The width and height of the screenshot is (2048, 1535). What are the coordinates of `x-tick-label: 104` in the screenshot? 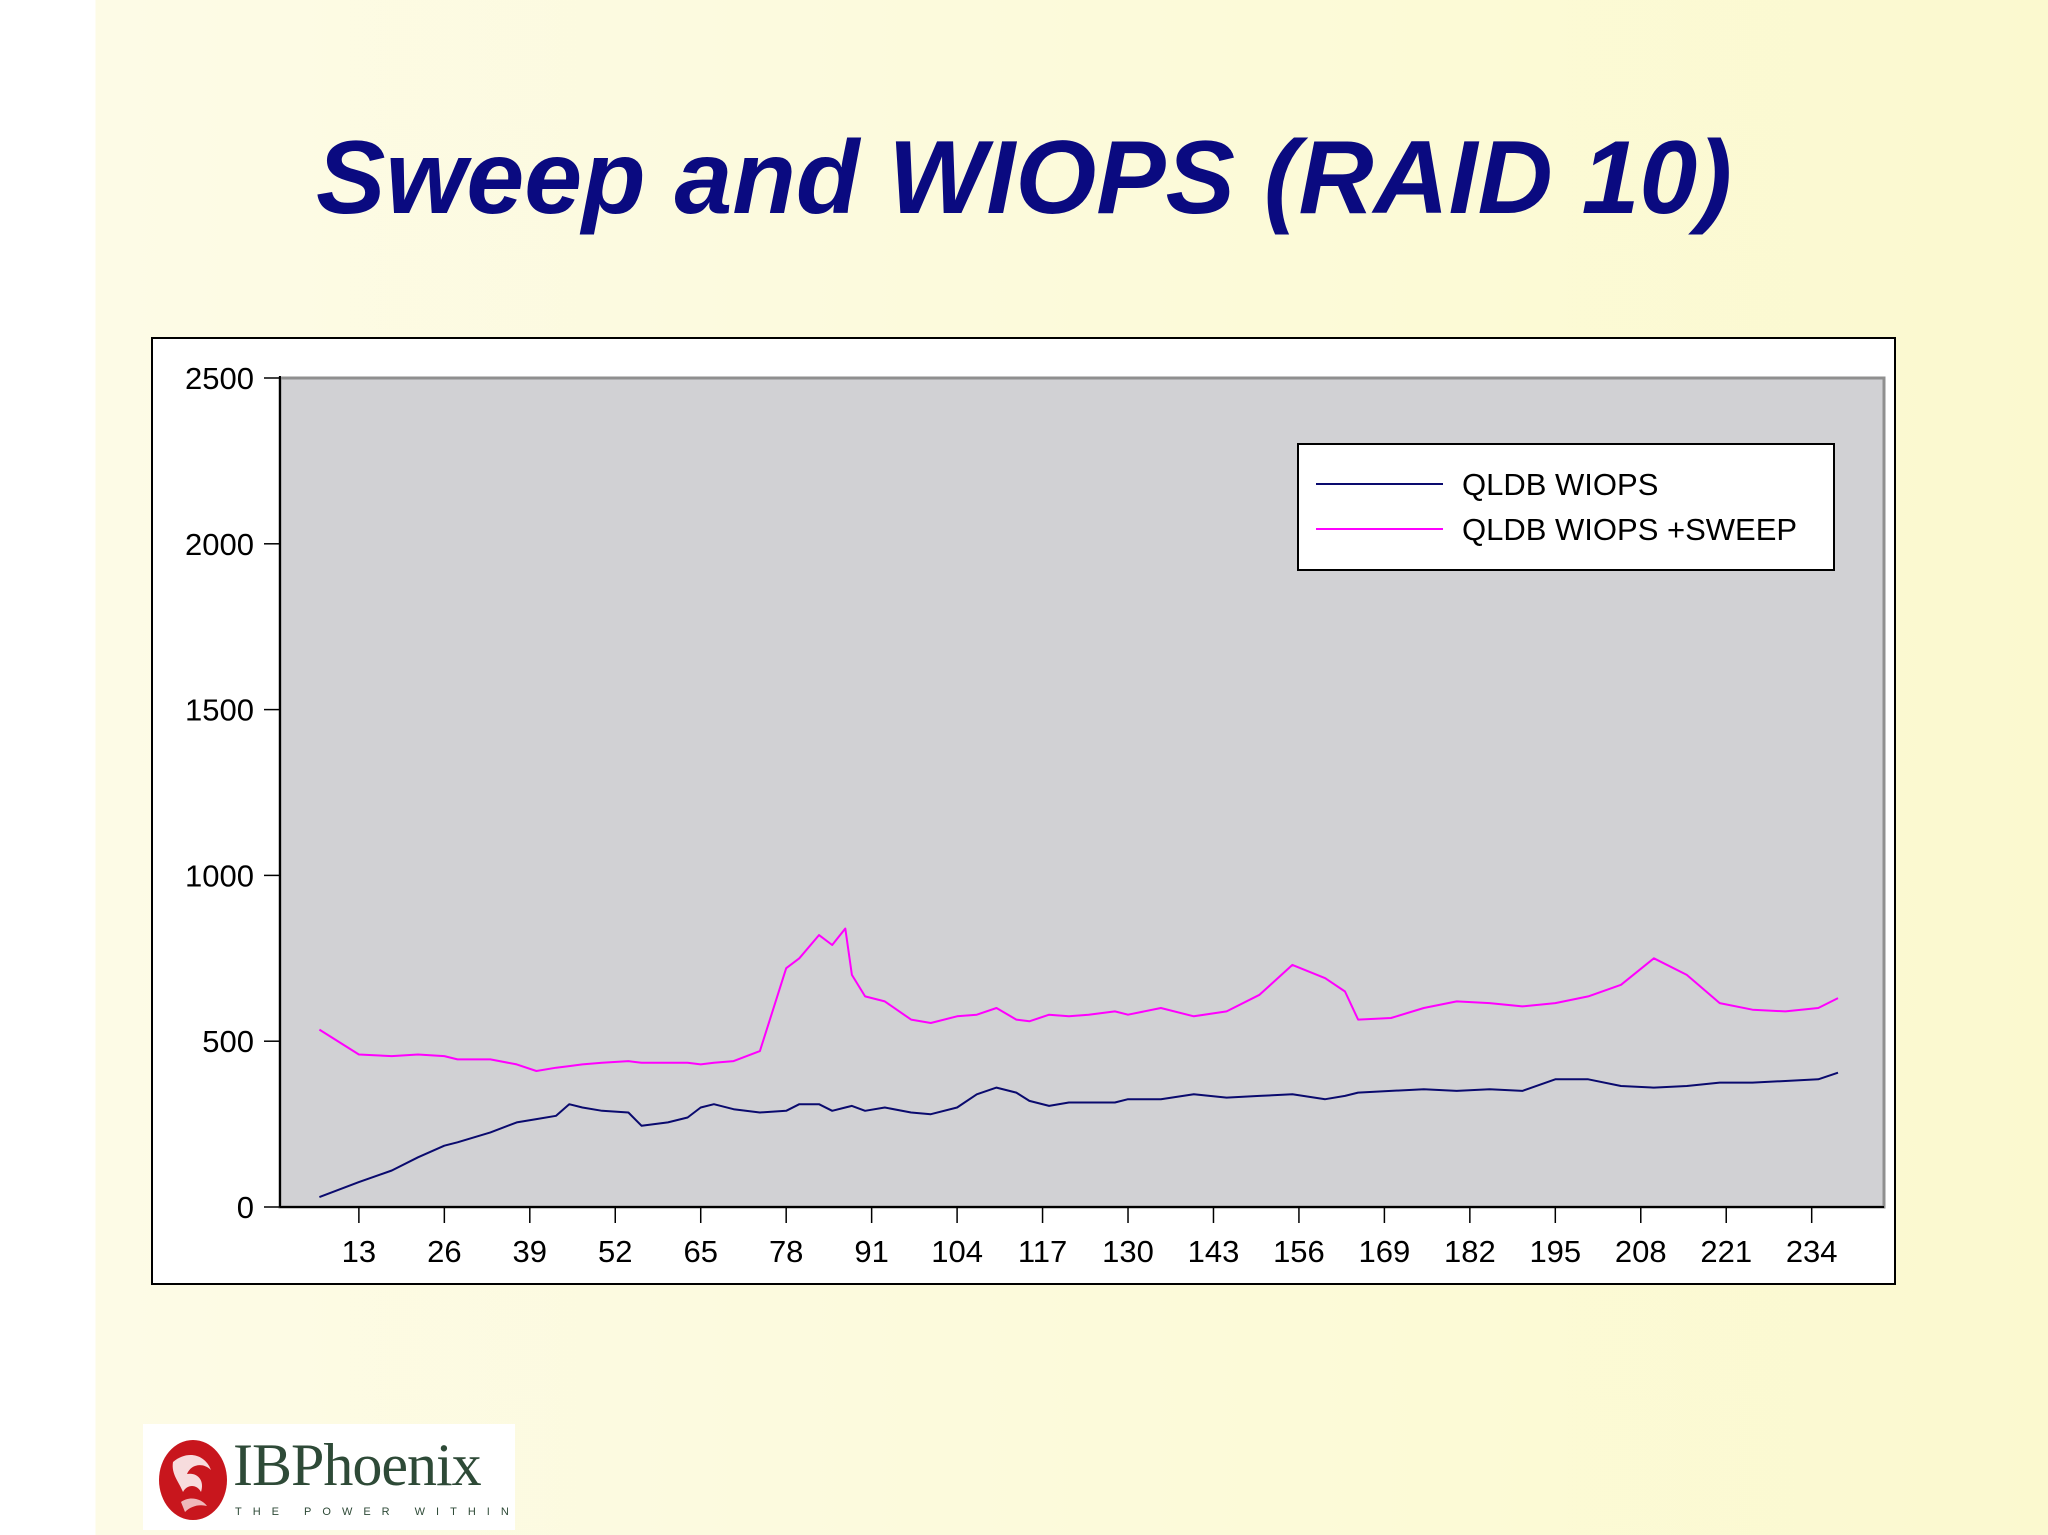 It's located at (957, 1251).